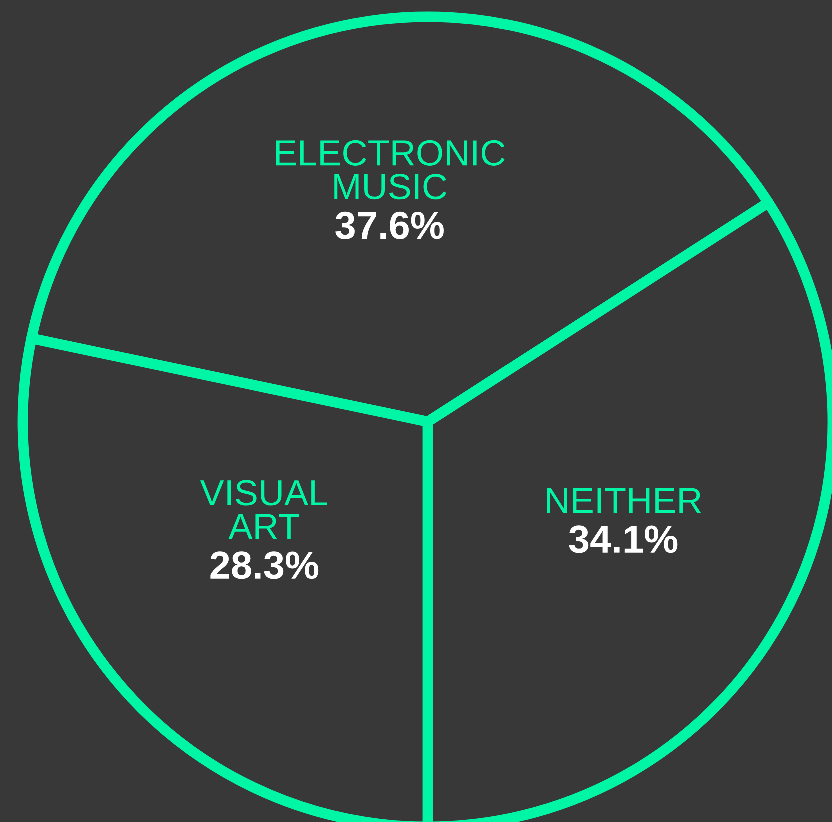  Describe the element at coordinates (623, 540) in the screenshot. I see `data-label: 34.1%` at that location.